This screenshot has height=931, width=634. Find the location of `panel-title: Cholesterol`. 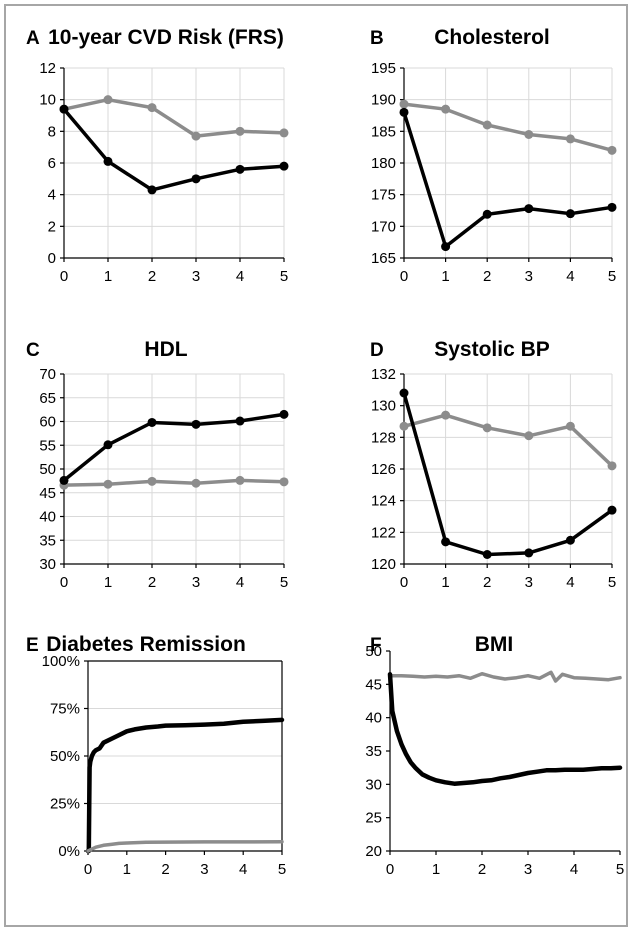

panel-title: Cholesterol is located at coordinates (492, 37).